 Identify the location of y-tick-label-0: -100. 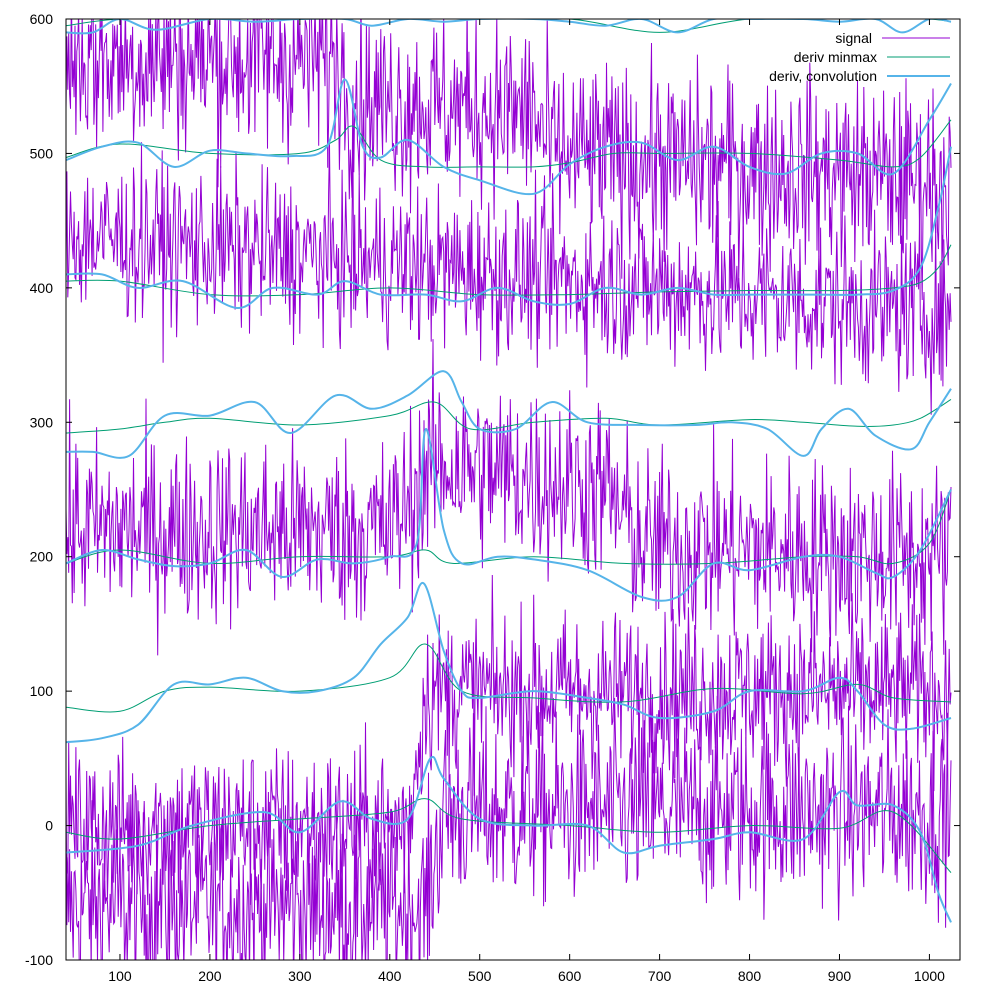
(39, 960).